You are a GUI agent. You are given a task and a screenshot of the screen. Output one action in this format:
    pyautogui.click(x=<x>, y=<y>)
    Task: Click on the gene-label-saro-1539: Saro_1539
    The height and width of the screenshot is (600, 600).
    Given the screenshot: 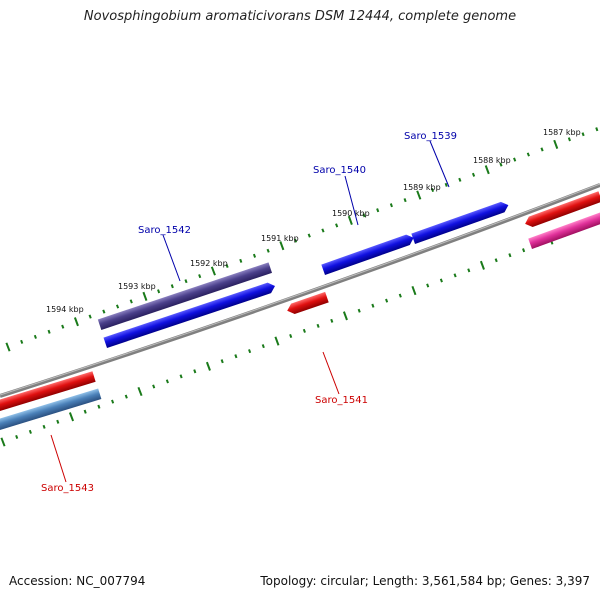 What is the action you would take?
    pyautogui.click(x=430, y=136)
    